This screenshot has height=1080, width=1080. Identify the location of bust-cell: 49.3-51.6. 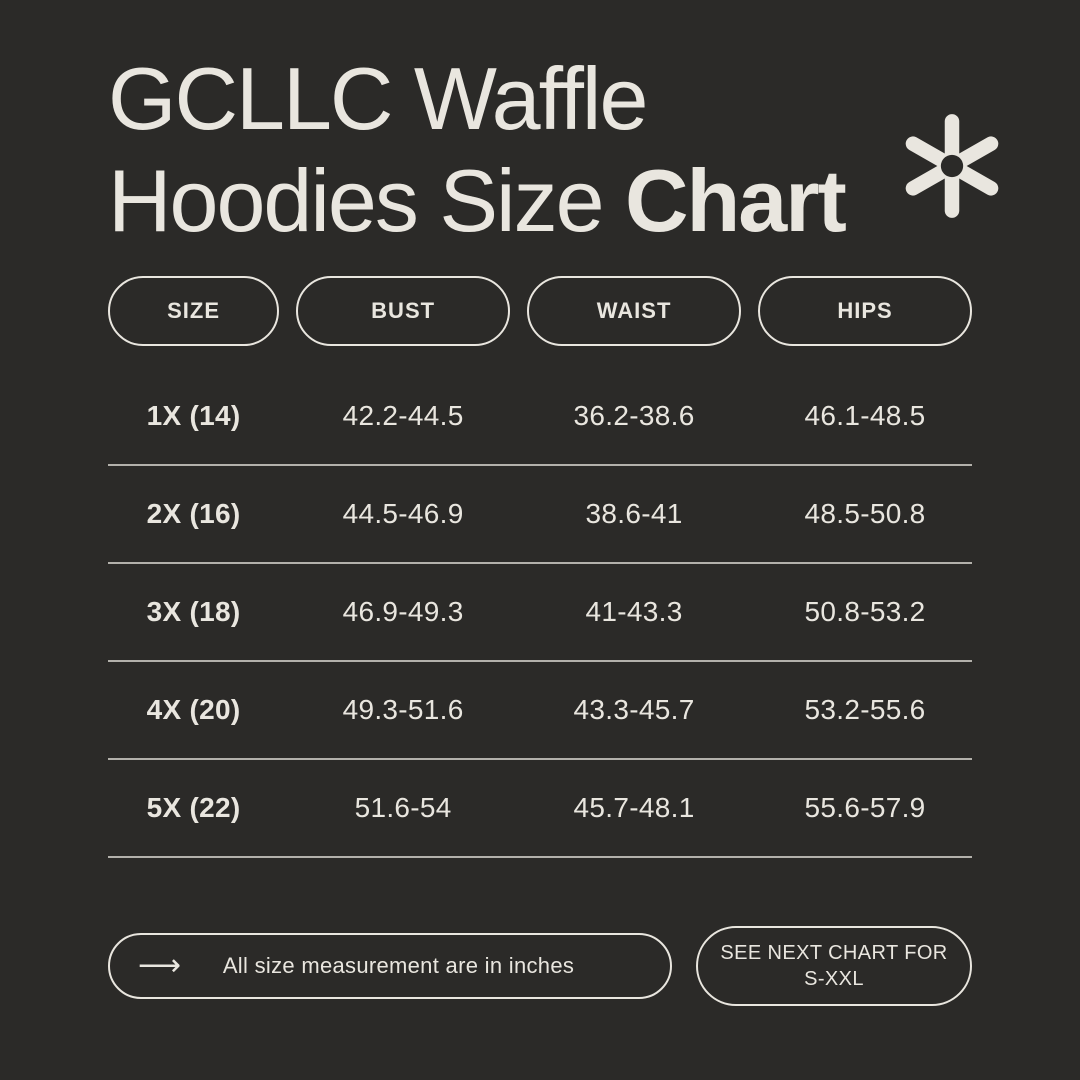
(403, 709).